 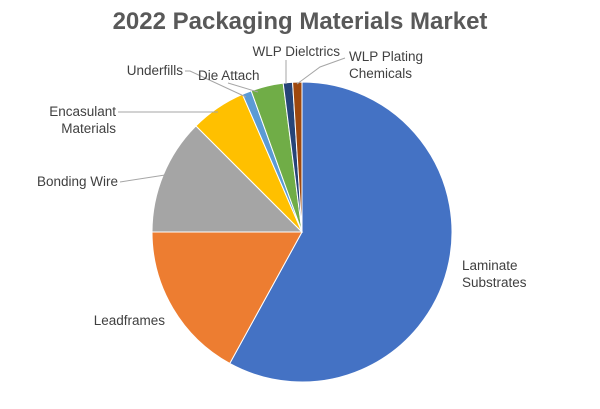 I want to click on slice-label-line: Substrates, so click(x=494, y=282).